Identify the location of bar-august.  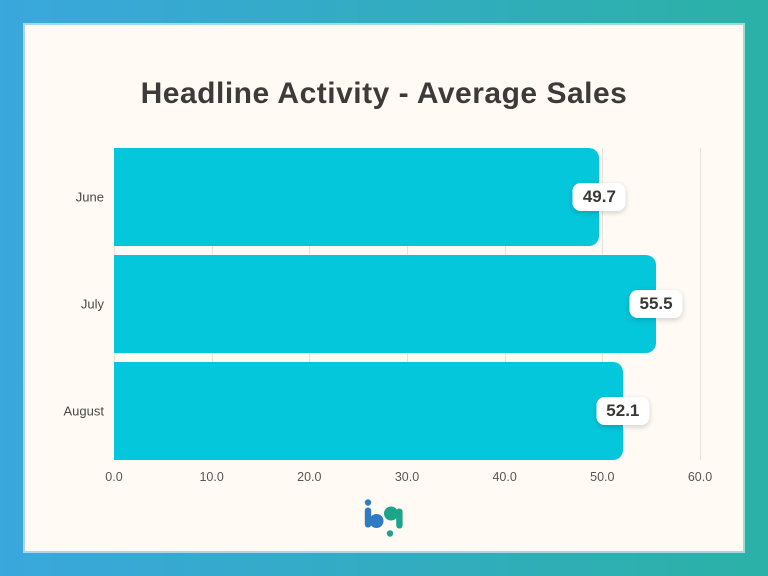
(368, 411).